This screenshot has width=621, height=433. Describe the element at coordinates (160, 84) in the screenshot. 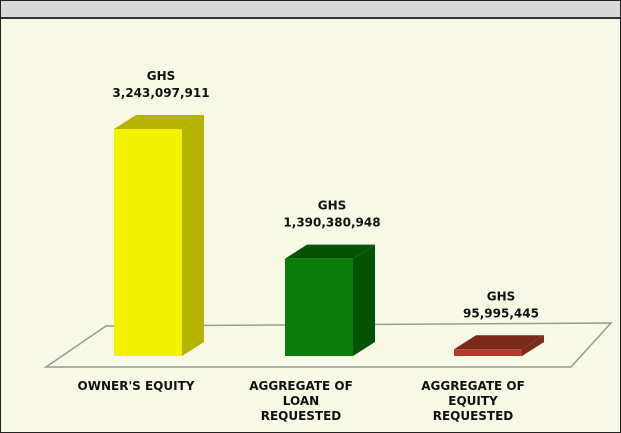

I see `data-label: GHS 3,243,097,911` at that location.